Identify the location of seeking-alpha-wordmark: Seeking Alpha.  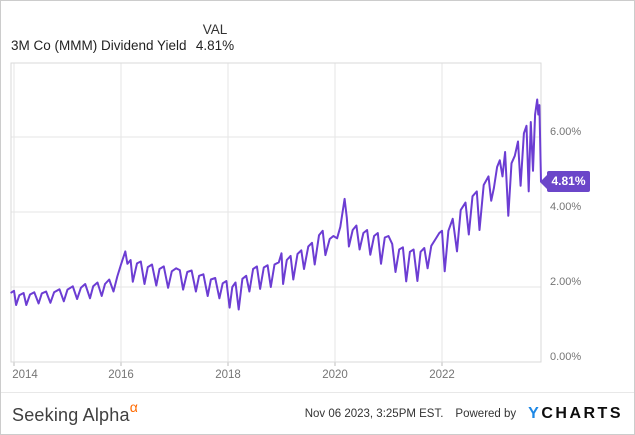
(71, 415).